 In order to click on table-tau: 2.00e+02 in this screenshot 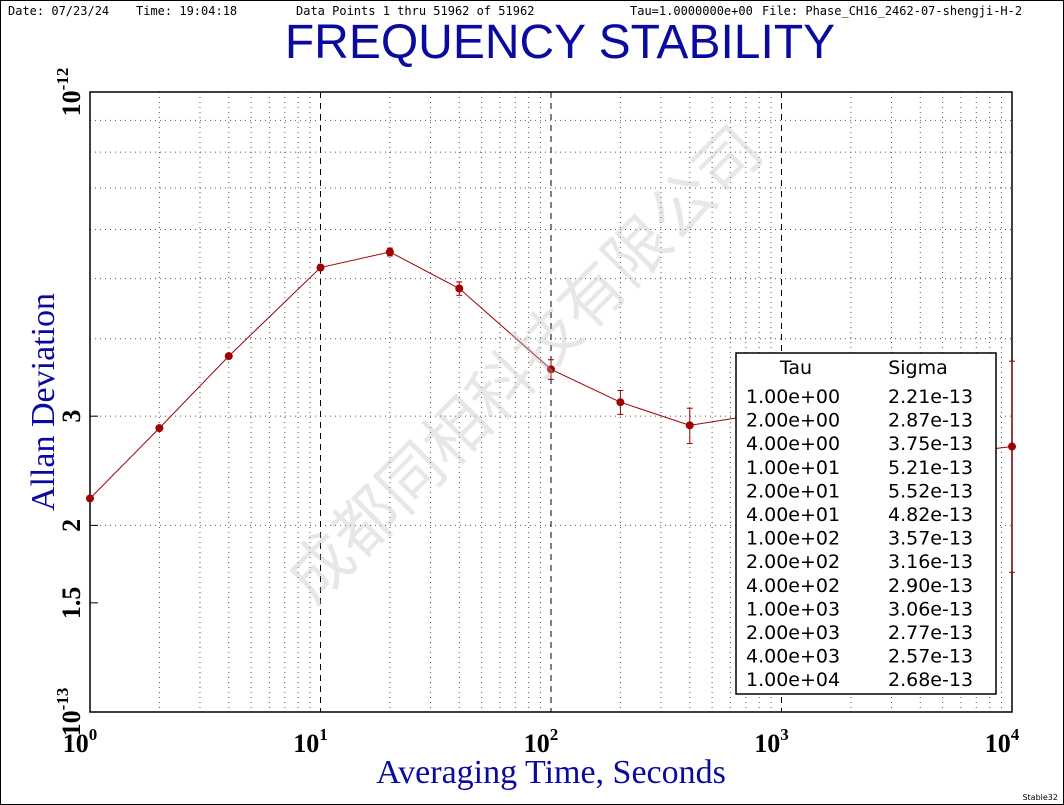, I will do `click(793, 562)`.